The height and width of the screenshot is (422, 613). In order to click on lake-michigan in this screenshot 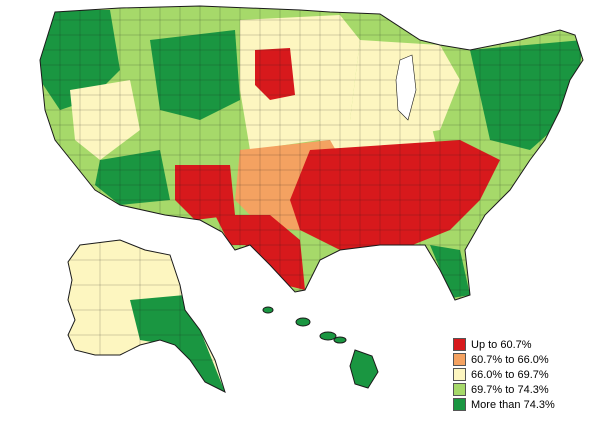, I will do `click(406, 87)`.